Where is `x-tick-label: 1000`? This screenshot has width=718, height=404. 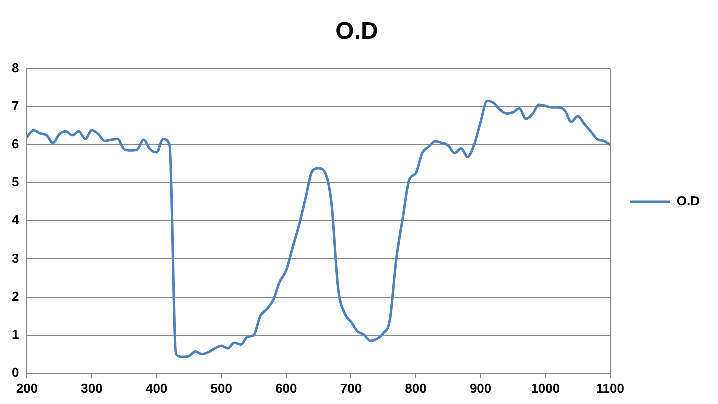
x-tick-label: 1000 is located at coordinates (545, 388).